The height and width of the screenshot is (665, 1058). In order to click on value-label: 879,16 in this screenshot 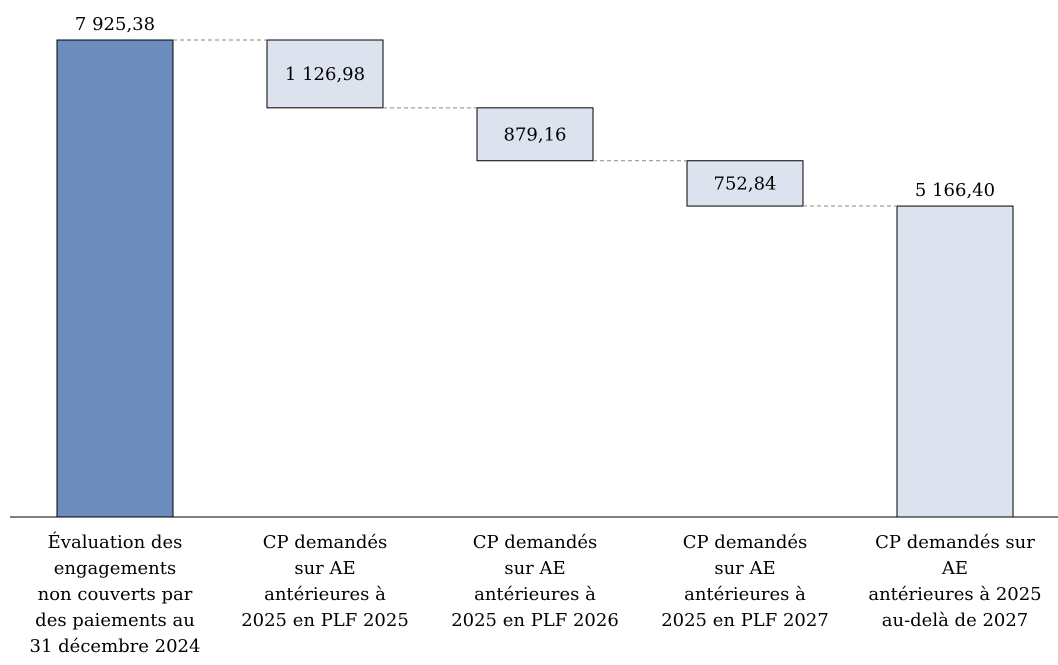, I will do `click(535, 134)`.